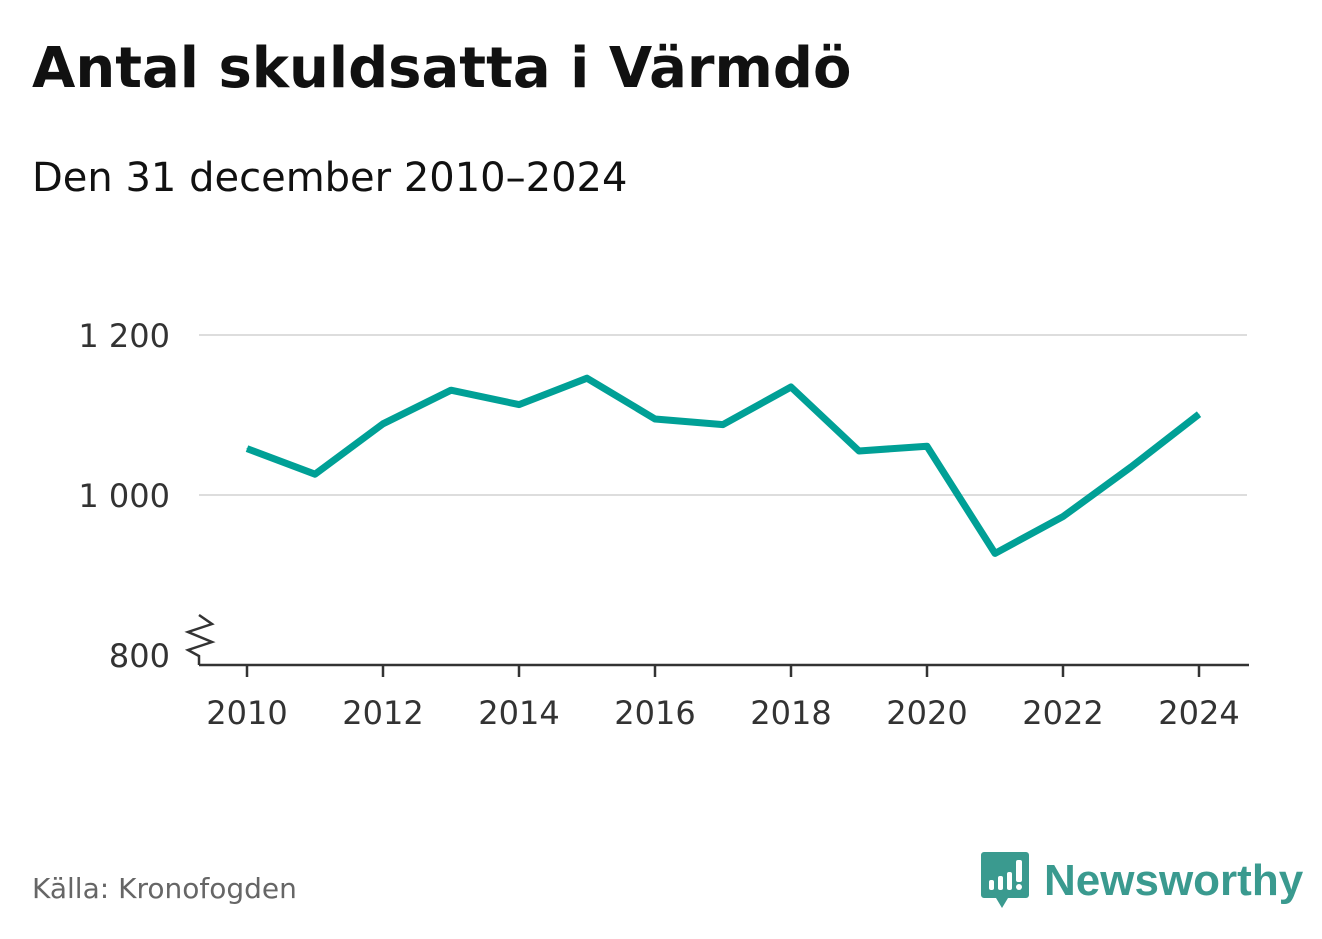 This screenshot has width=1322, height=939. I want to click on x-tick-label: 2016, so click(654, 713).